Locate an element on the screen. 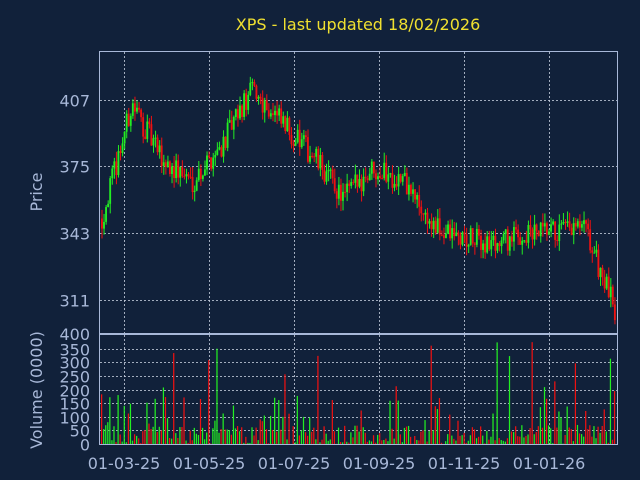 Image resolution: width=640 pixels, height=480 pixels. volume-y-tick: 0 is located at coordinates (85, 445).